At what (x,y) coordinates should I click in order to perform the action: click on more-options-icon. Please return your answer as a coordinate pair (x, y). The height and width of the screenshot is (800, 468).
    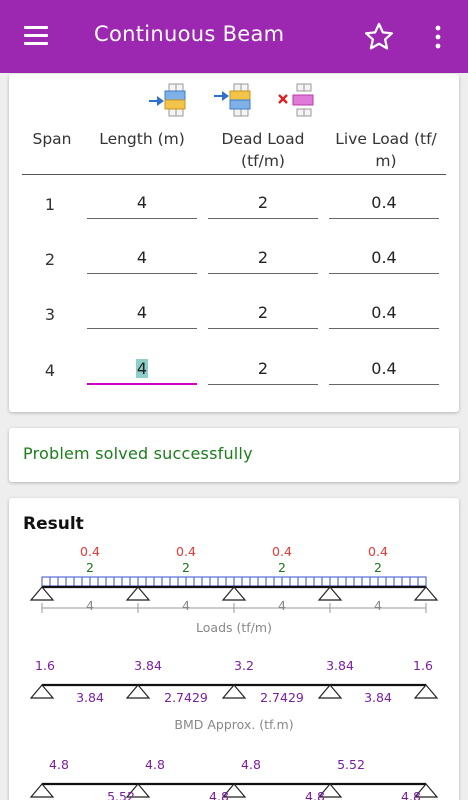
    Looking at the image, I should click on (438, 37).